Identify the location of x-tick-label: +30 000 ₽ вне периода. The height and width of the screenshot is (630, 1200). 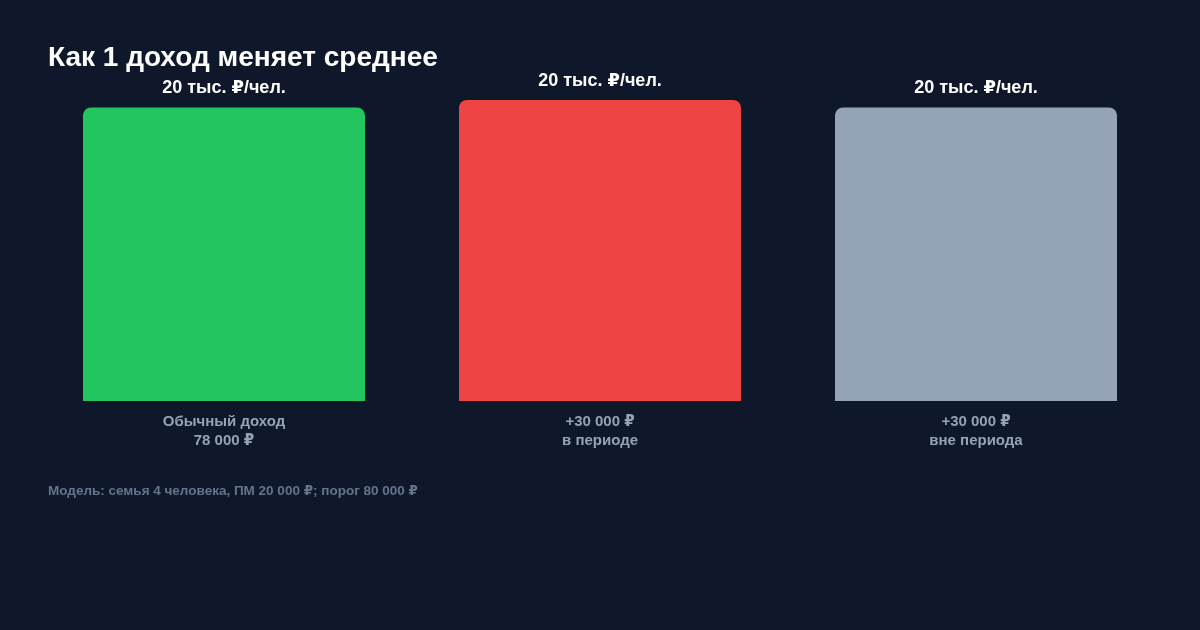
(976, 430).